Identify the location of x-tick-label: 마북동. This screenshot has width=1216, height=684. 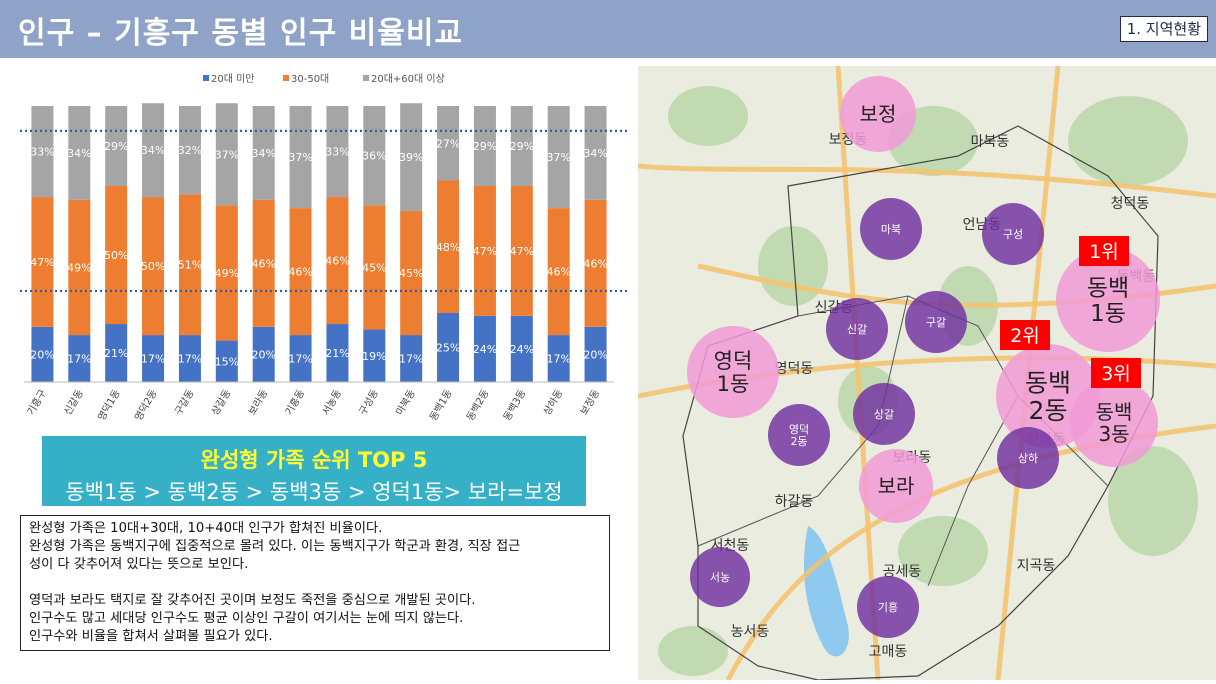
(406, 403).